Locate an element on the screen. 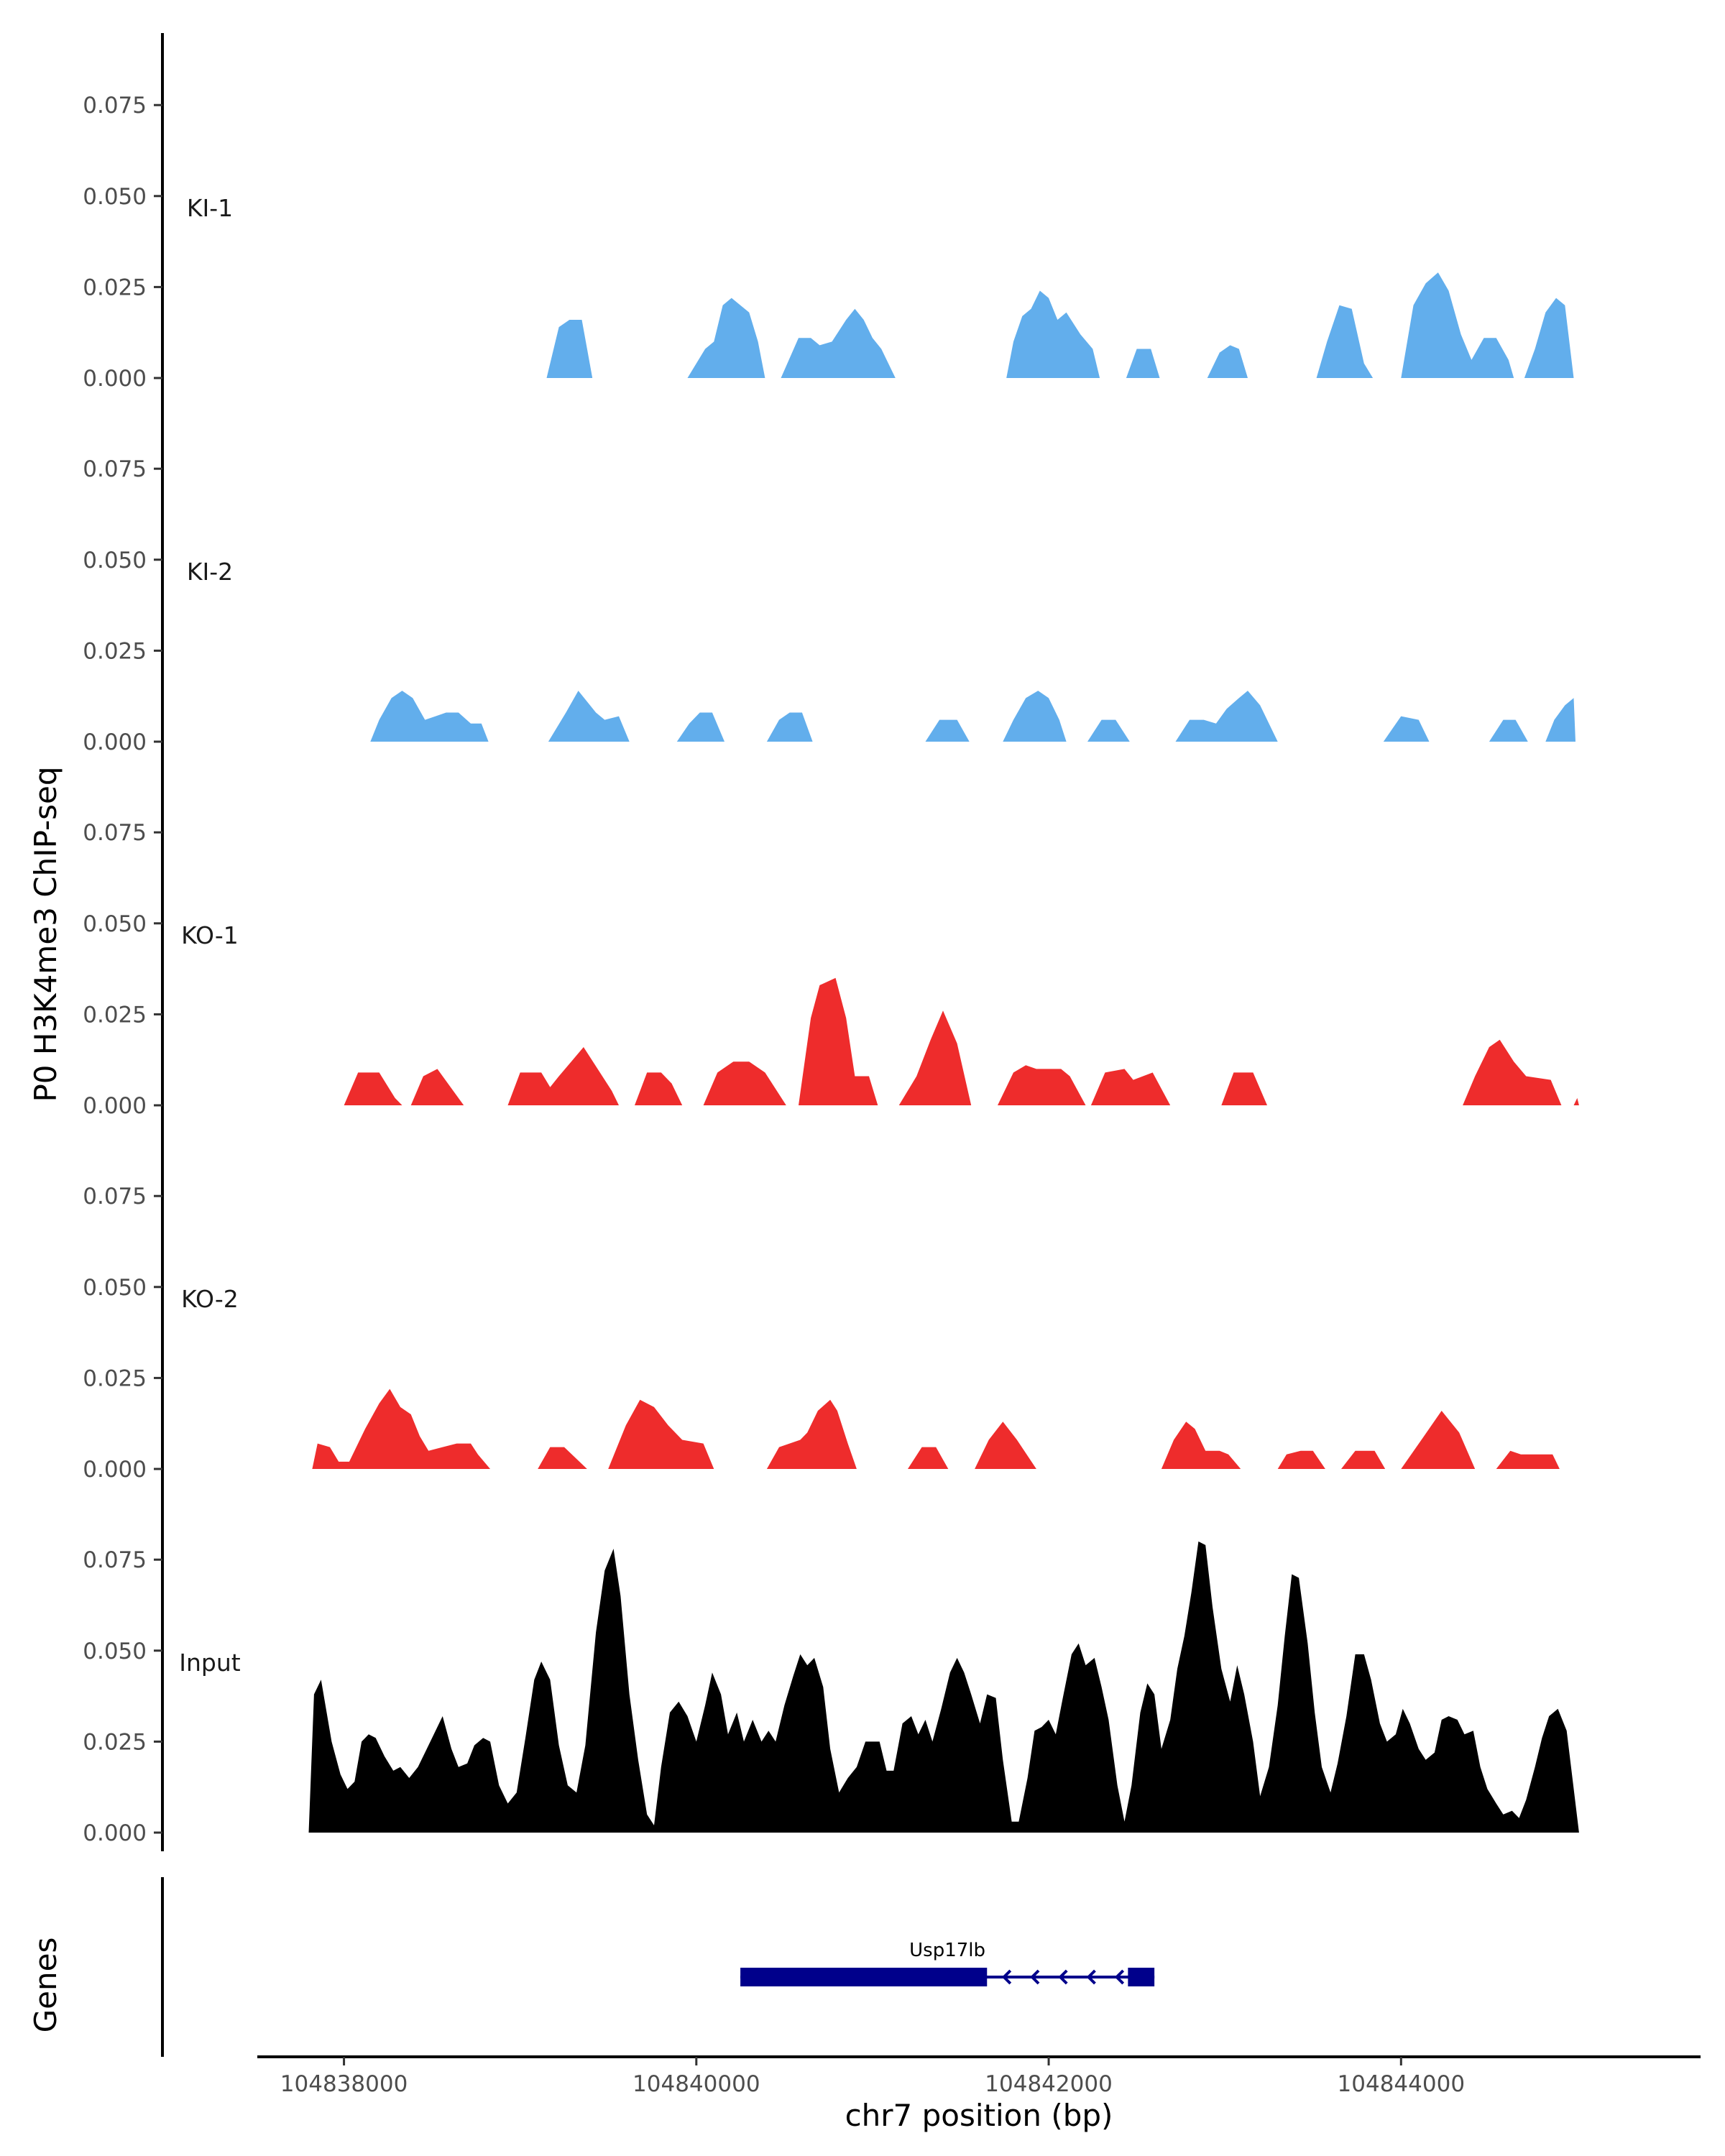 This screenshot has height=2156, width=1725. y-axis-title: P0 H3K4me3 ChIP-seq is located at coordinates (45, 934).